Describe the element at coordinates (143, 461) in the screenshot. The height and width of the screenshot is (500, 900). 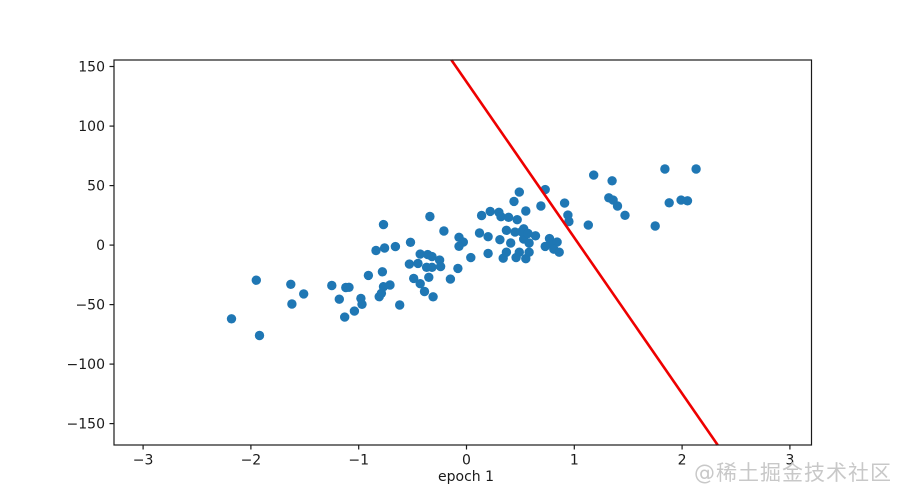
I see `x-tick-label: −3` at that location.